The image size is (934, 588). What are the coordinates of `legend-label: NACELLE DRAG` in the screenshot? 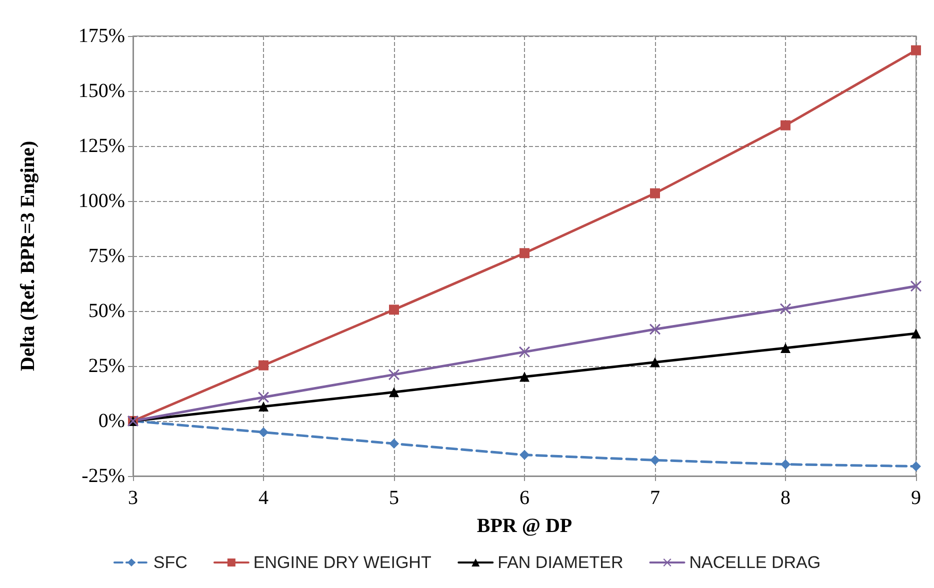 It's located at (755, 562).